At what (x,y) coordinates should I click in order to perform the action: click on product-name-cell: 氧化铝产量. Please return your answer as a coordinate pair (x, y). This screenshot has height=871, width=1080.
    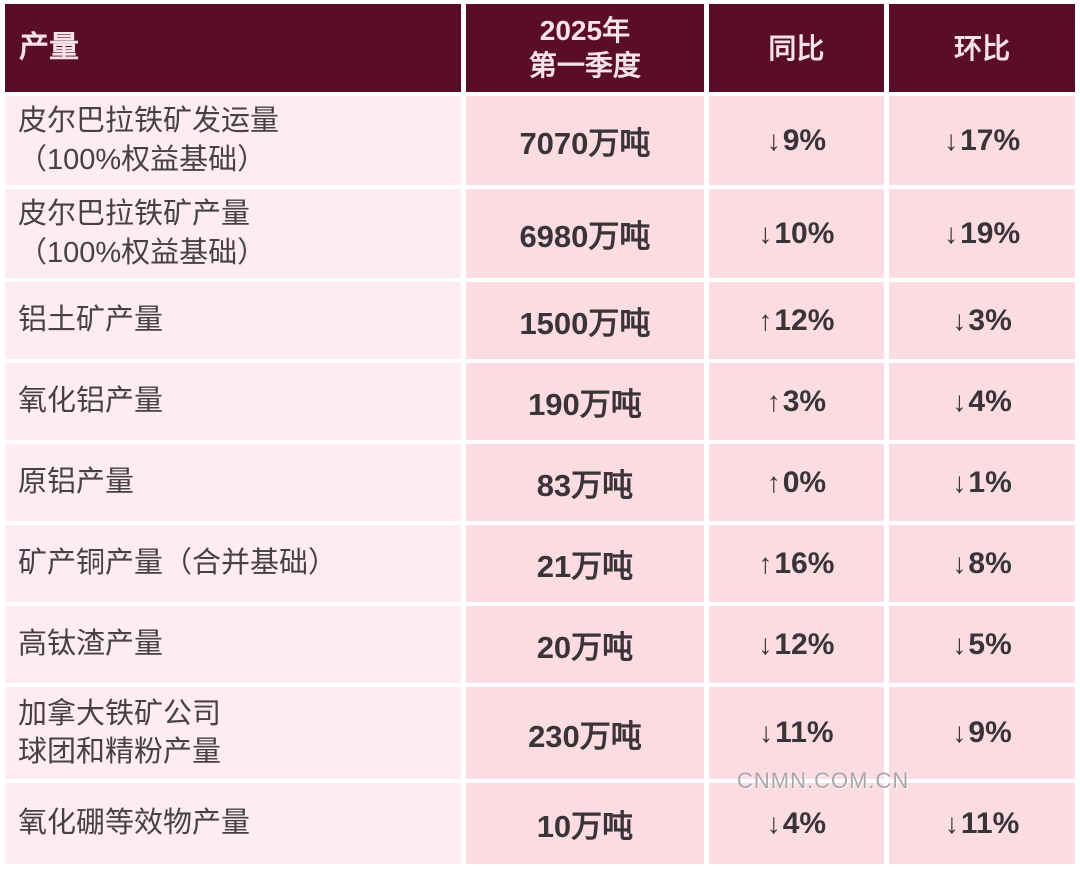
    Looking at the image, I should click on (233, 401).